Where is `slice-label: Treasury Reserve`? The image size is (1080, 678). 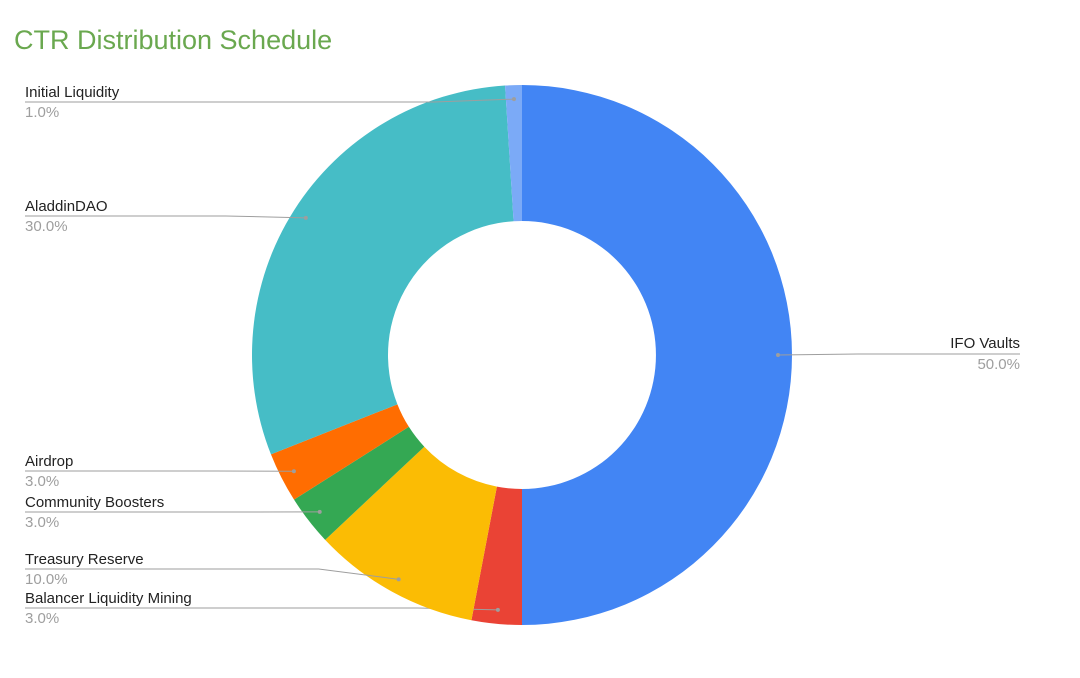 slice-label: Treasury Reserve is located at coordinates (84, 559).